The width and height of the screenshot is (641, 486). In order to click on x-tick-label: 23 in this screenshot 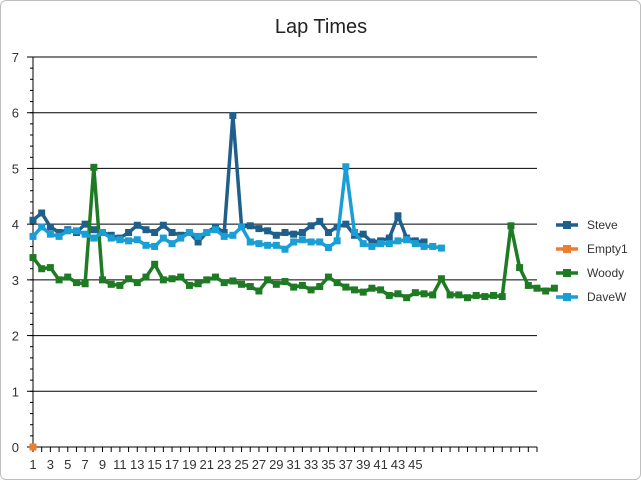, I will do `click(224, 464)`.